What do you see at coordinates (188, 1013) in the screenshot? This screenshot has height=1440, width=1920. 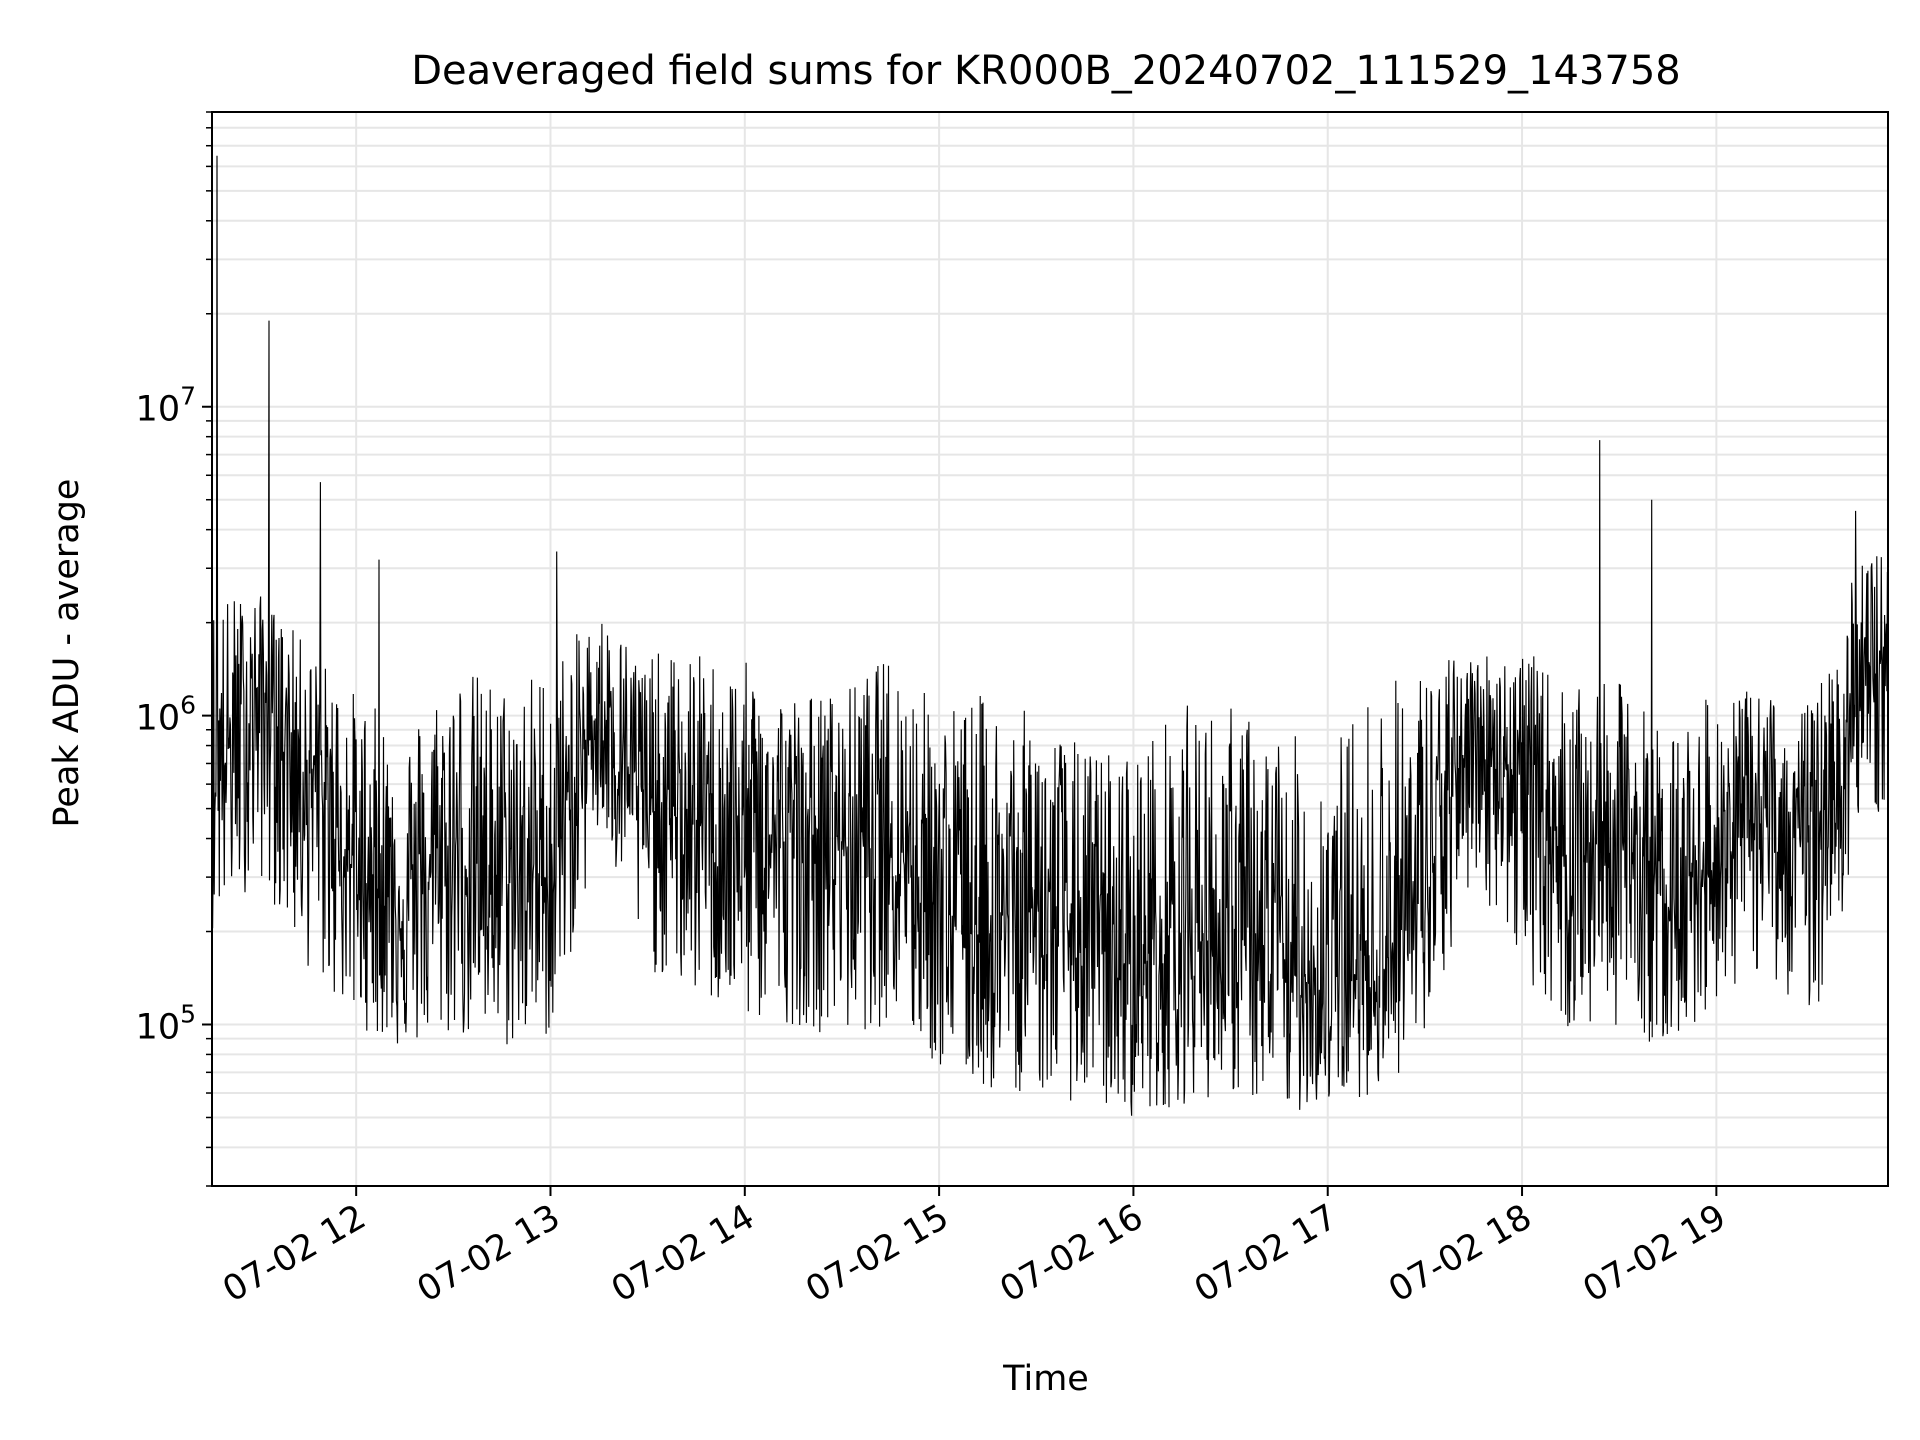 I see `y-tick-exponent: 5` at bounding box center [188, 1013].